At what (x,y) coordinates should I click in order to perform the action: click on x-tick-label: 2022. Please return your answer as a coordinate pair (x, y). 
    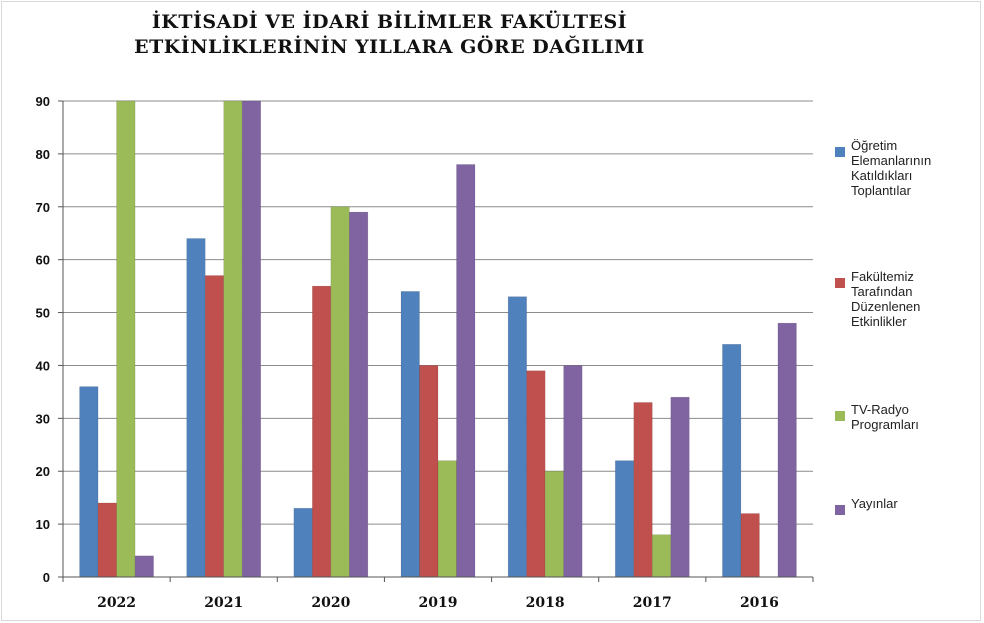
    Looking at the image, I should click on (116, 603).